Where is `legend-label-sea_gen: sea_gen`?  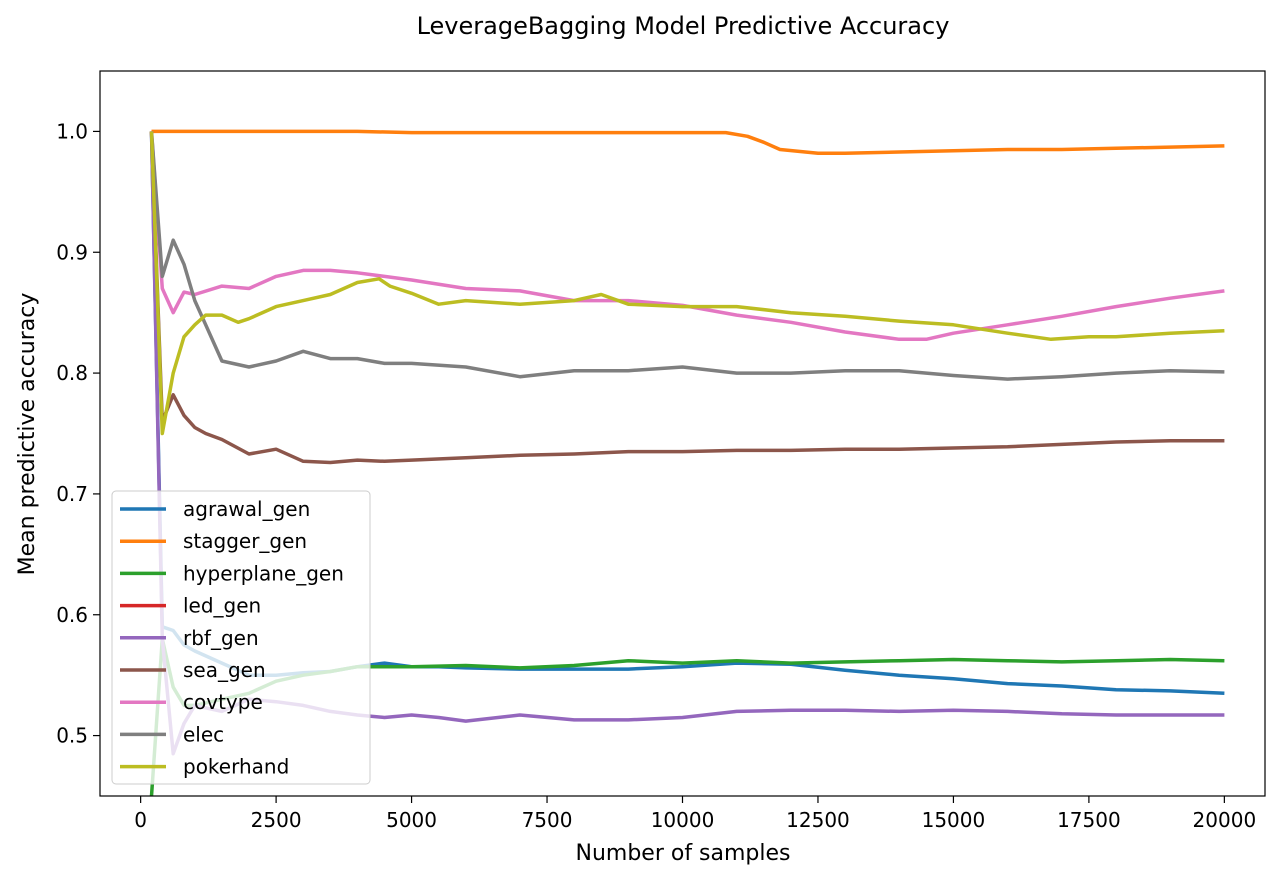 legend-label-sea_gen: sea_gen is located at coordinates (224, 670).